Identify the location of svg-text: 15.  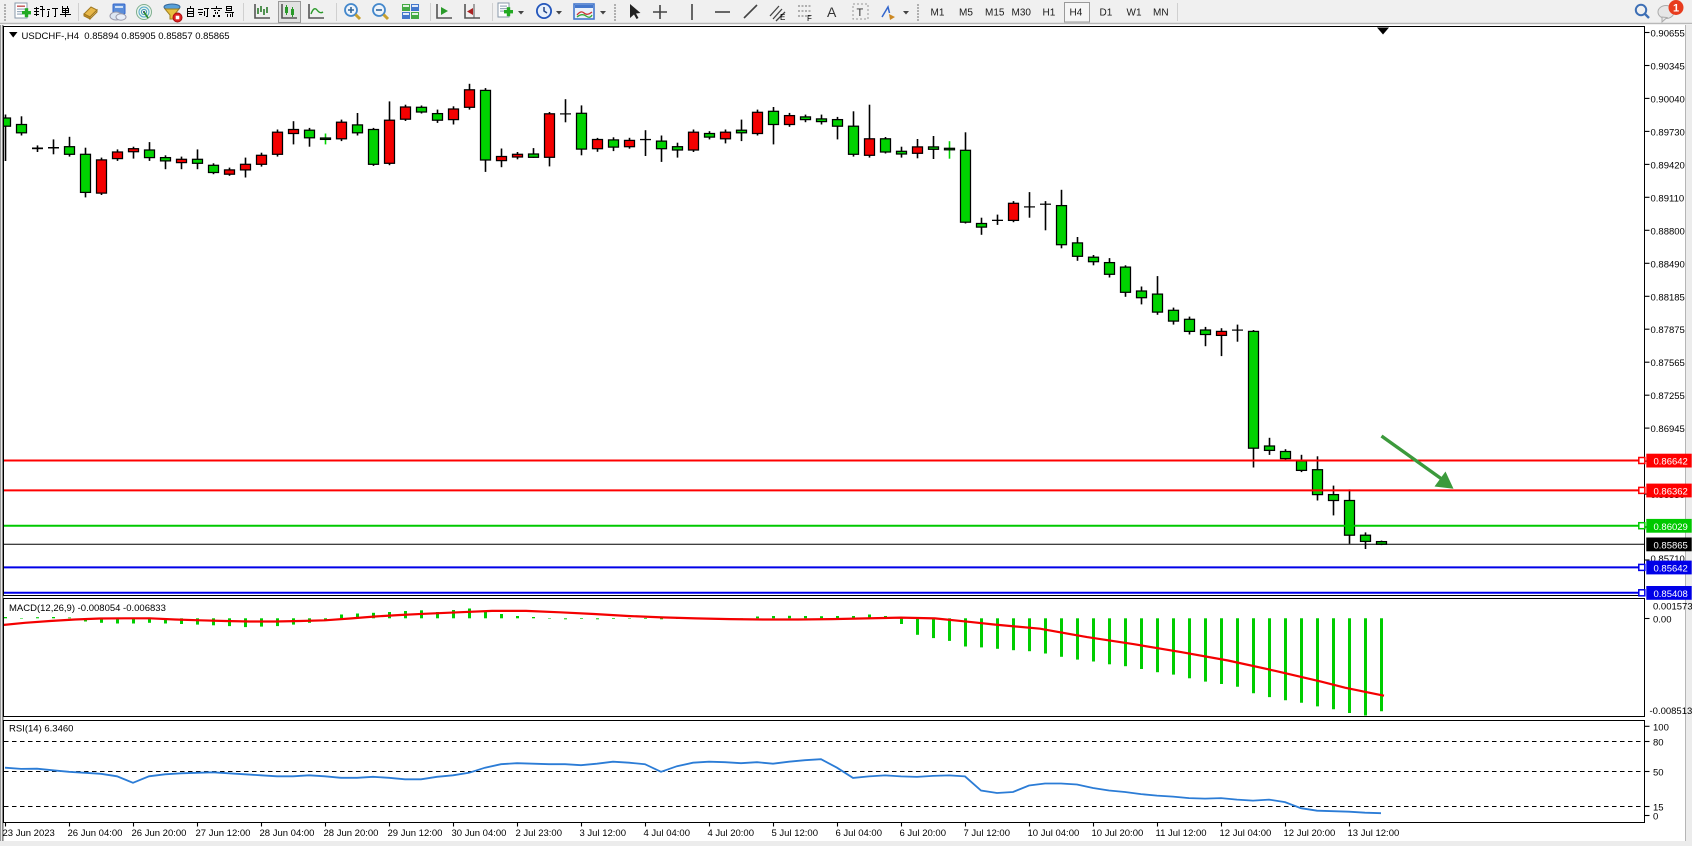
(1658, 808).